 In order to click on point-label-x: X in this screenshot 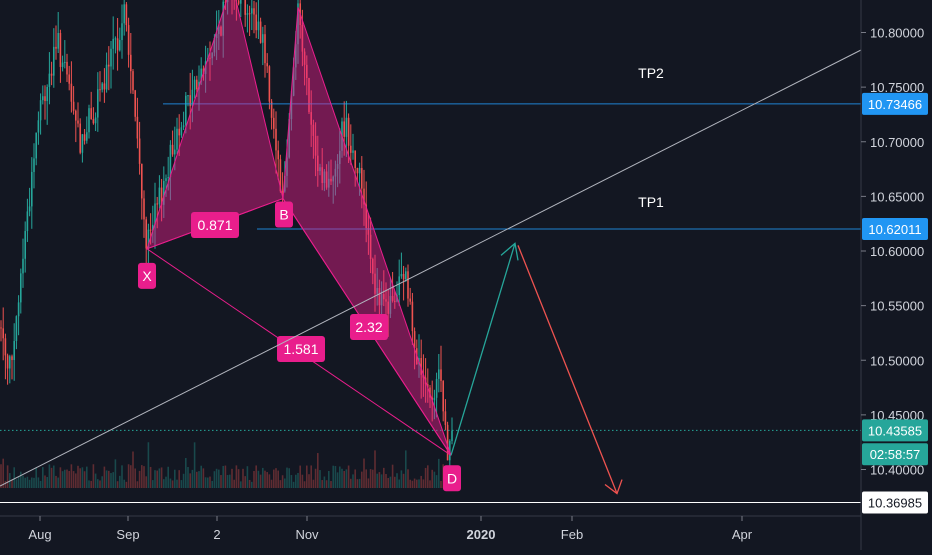, I will do `click(147, 276)`.